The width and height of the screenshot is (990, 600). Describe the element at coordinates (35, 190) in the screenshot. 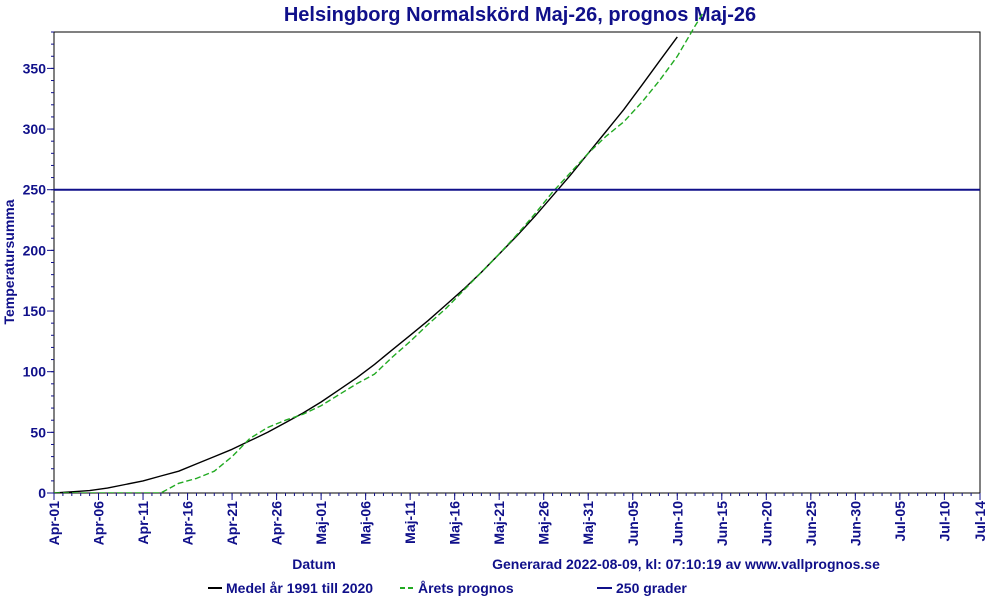

I see `y-tick-label: 250` at that location.